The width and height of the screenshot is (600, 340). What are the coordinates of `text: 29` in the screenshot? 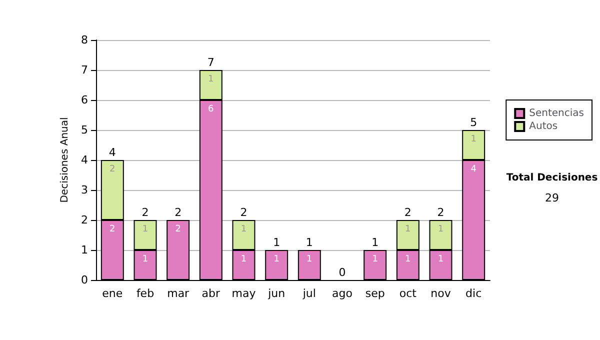 It's located at (552, 198).